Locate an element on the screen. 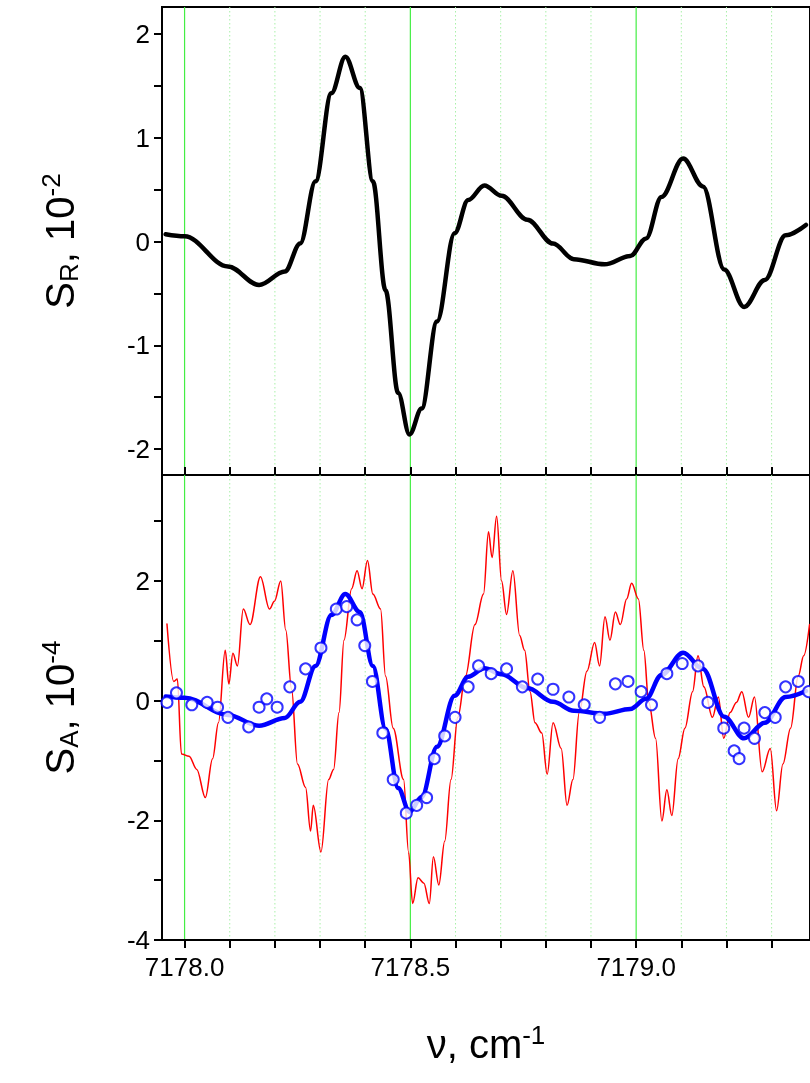 Image resolution: width=810 pixels, height=1083 pixels. y-tick-label: 1 is located at coordinates (142, 137).